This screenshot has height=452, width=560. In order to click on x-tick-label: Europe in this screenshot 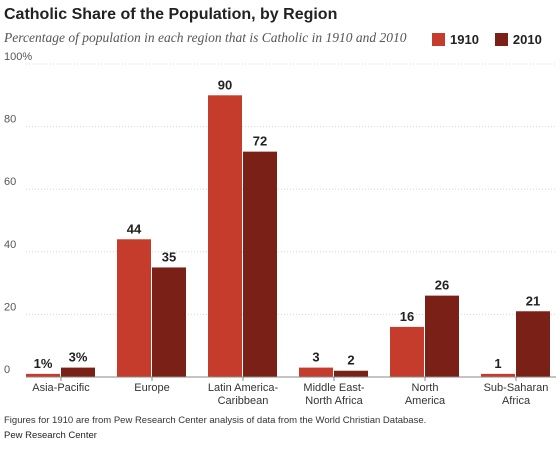, I will do `click(151, 388)`.